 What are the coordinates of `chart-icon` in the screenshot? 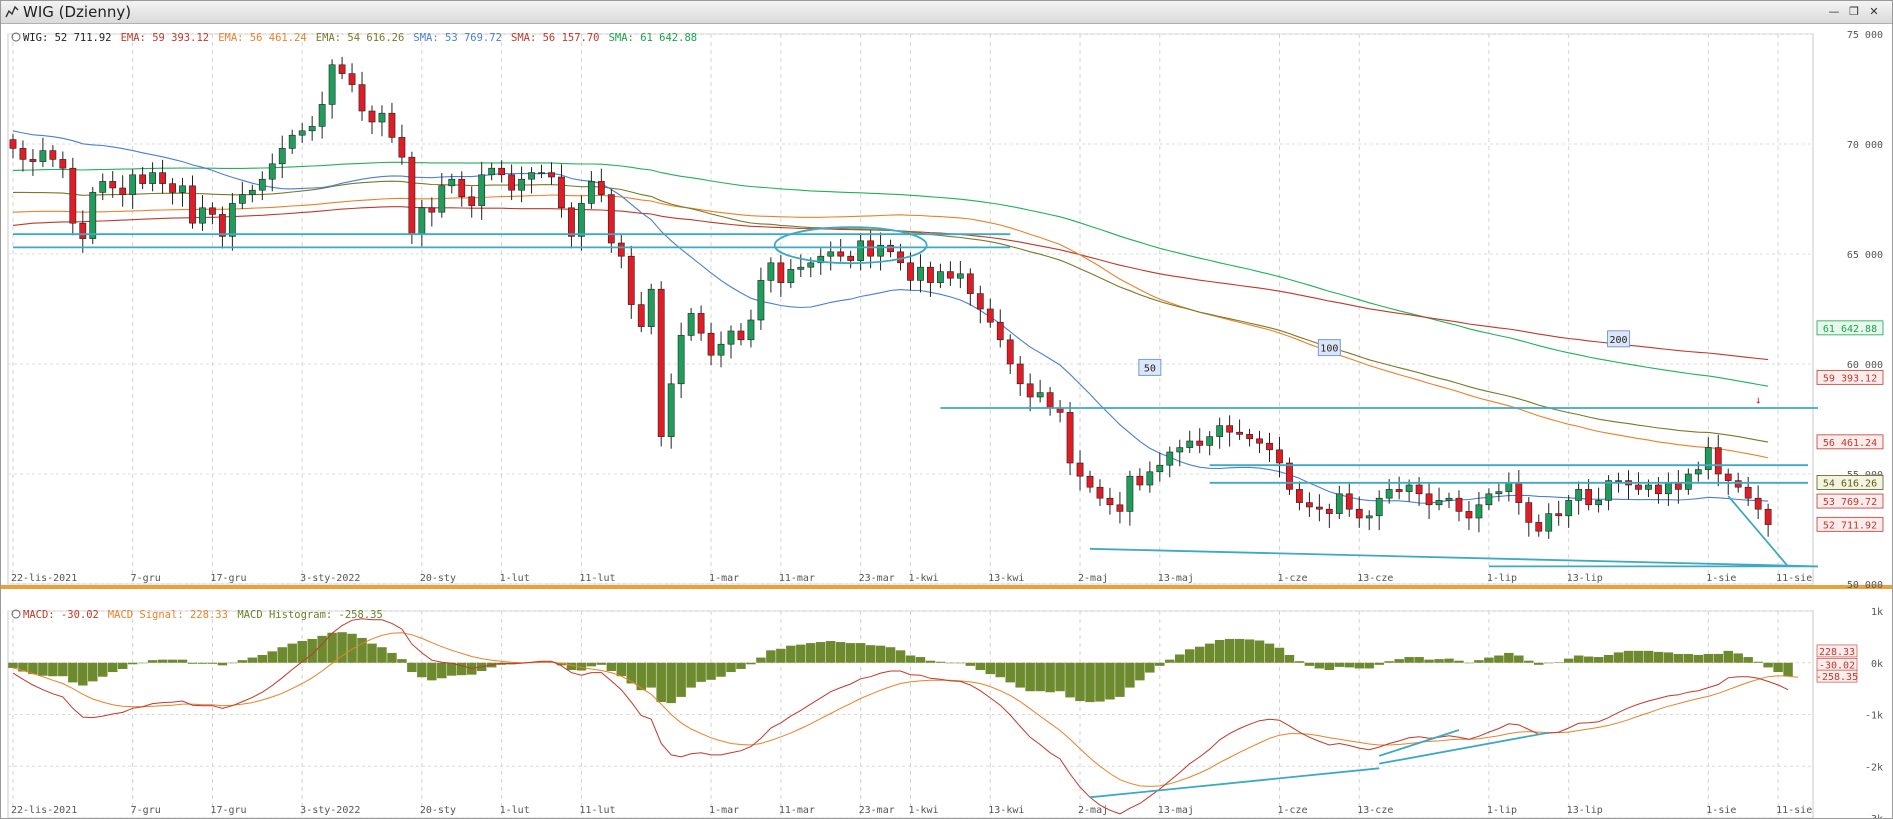 It's located at (12, 11).